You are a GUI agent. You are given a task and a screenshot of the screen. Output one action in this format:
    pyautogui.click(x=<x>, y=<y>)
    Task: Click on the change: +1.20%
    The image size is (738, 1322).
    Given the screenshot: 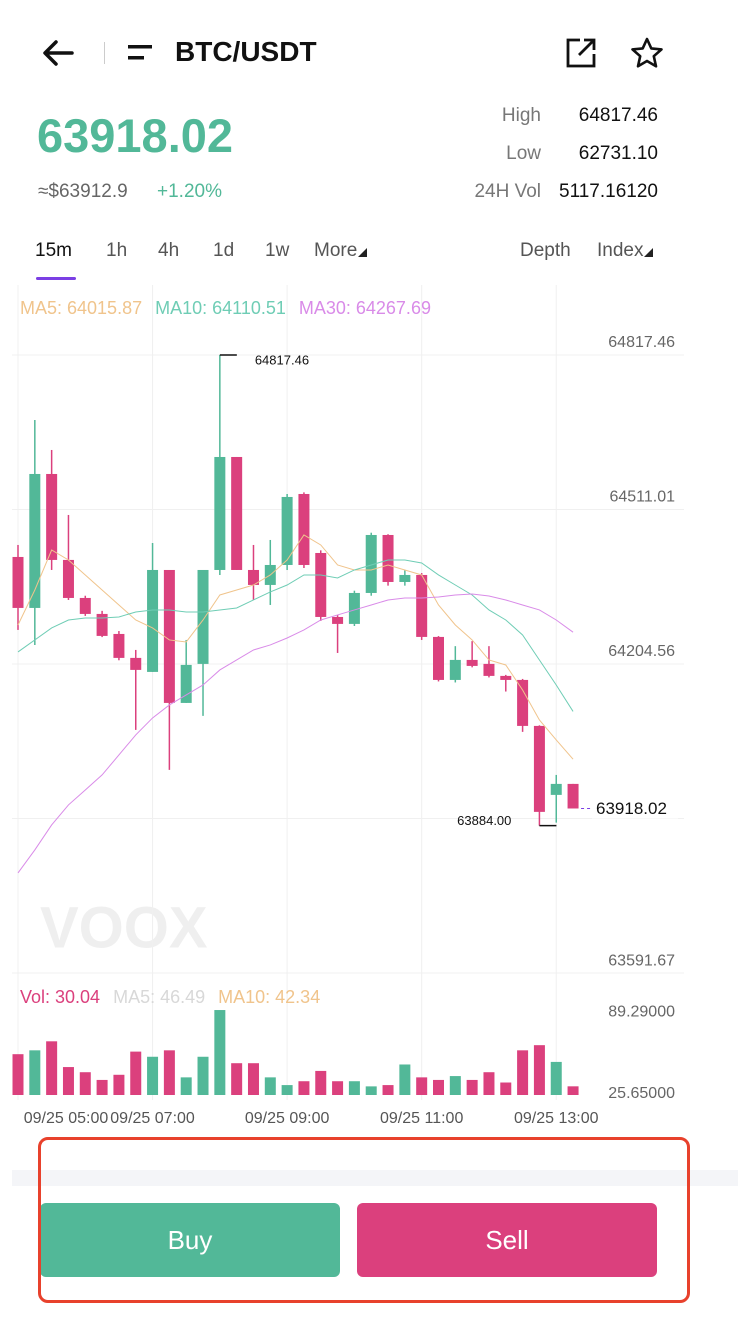 What is the action you would take?
    pyautogui.click(x=189, y=191)
    